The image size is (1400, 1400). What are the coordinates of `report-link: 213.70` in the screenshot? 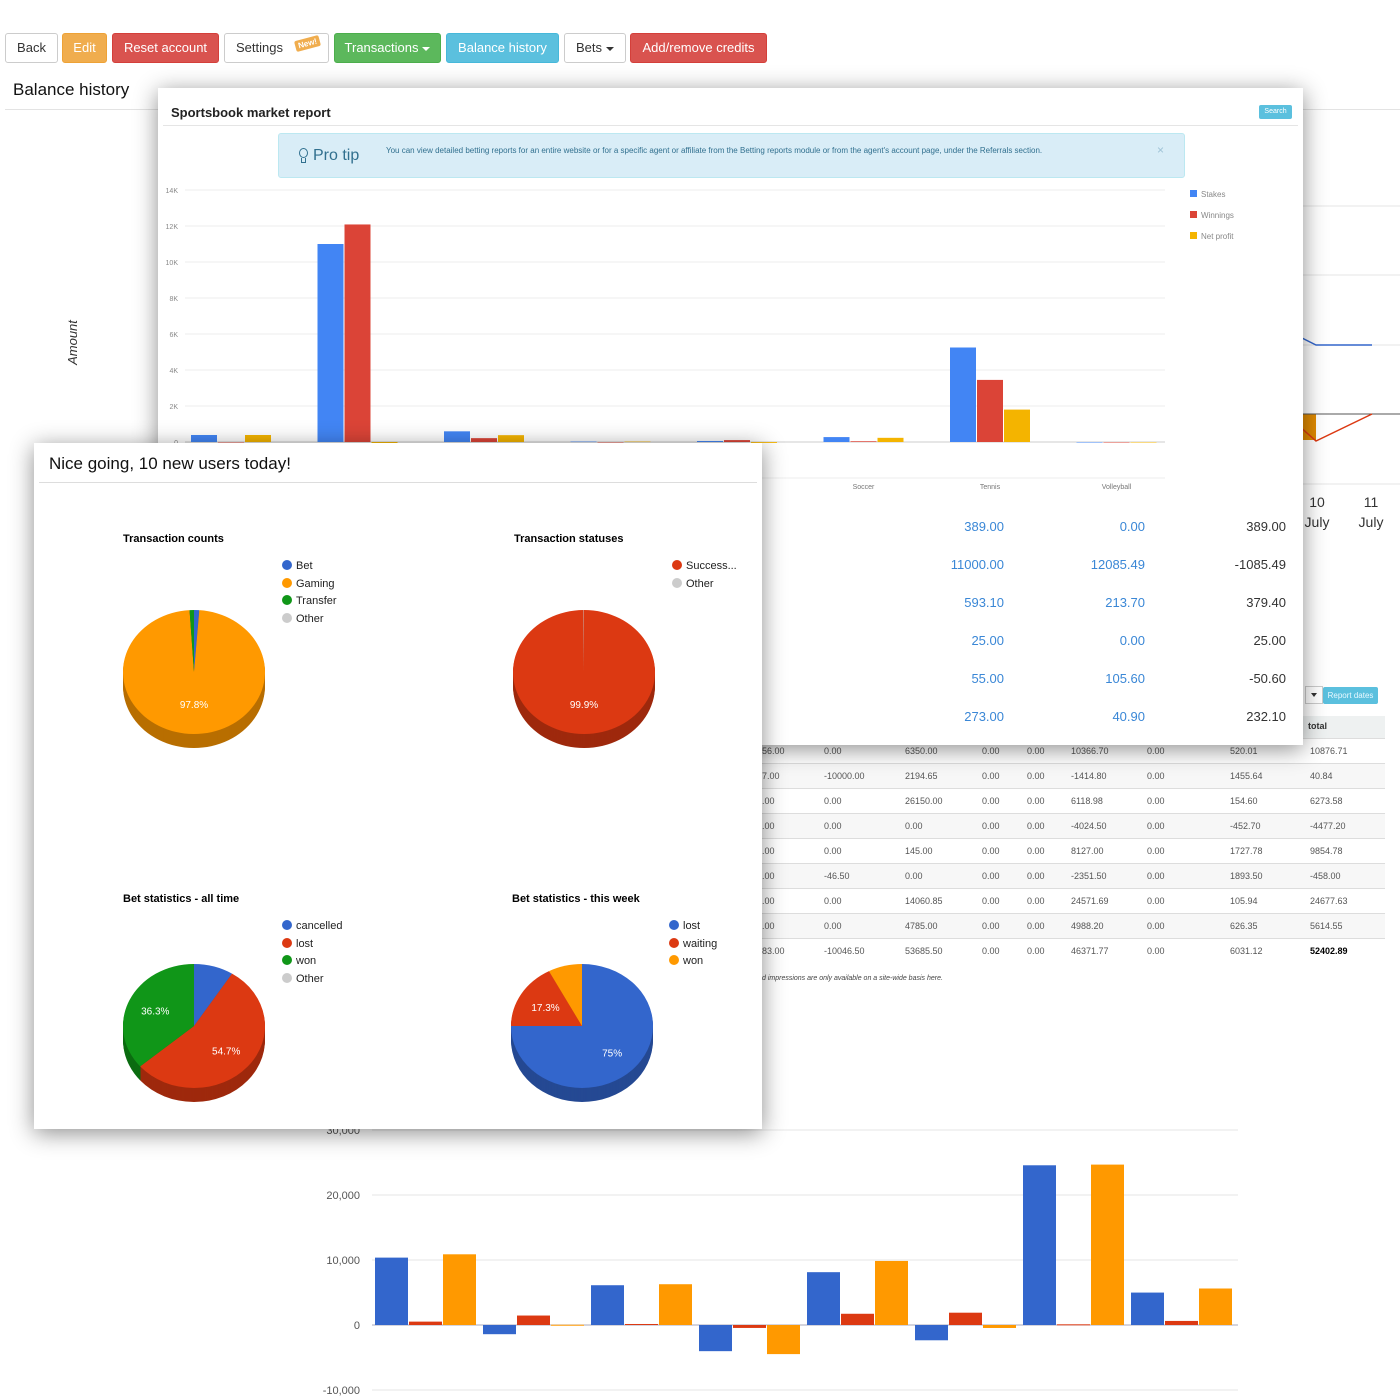 It's located at (1125, 602).